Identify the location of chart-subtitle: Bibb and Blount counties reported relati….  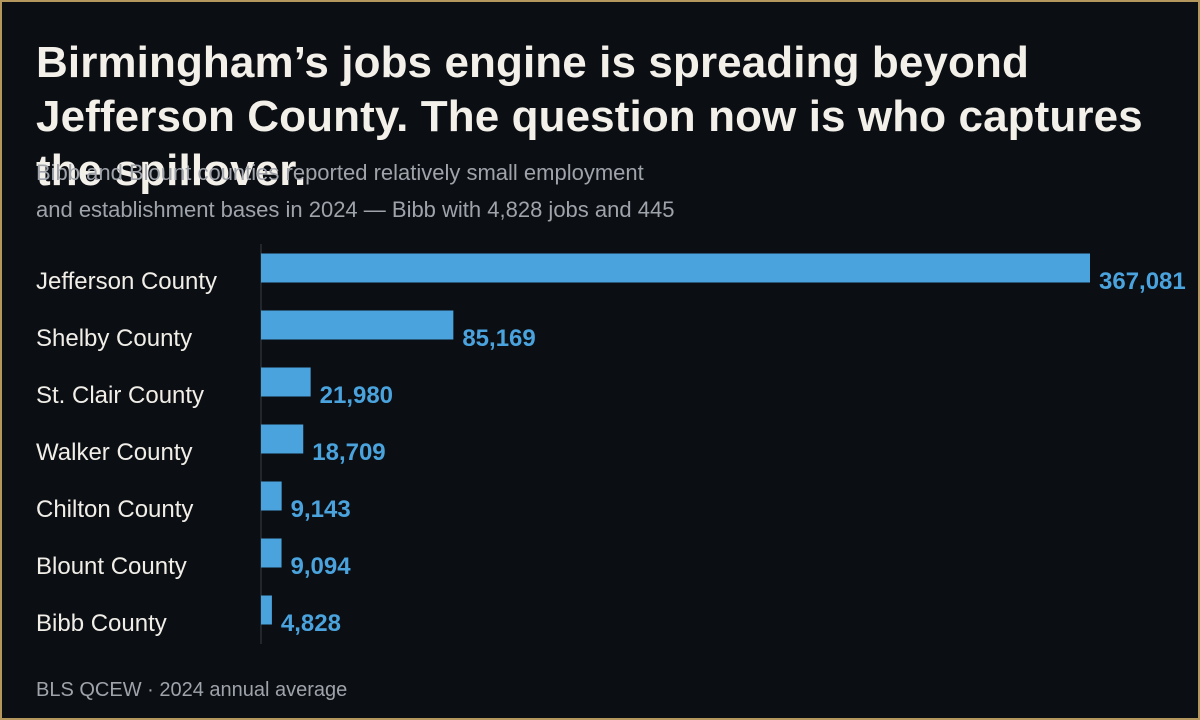
(386, 191).